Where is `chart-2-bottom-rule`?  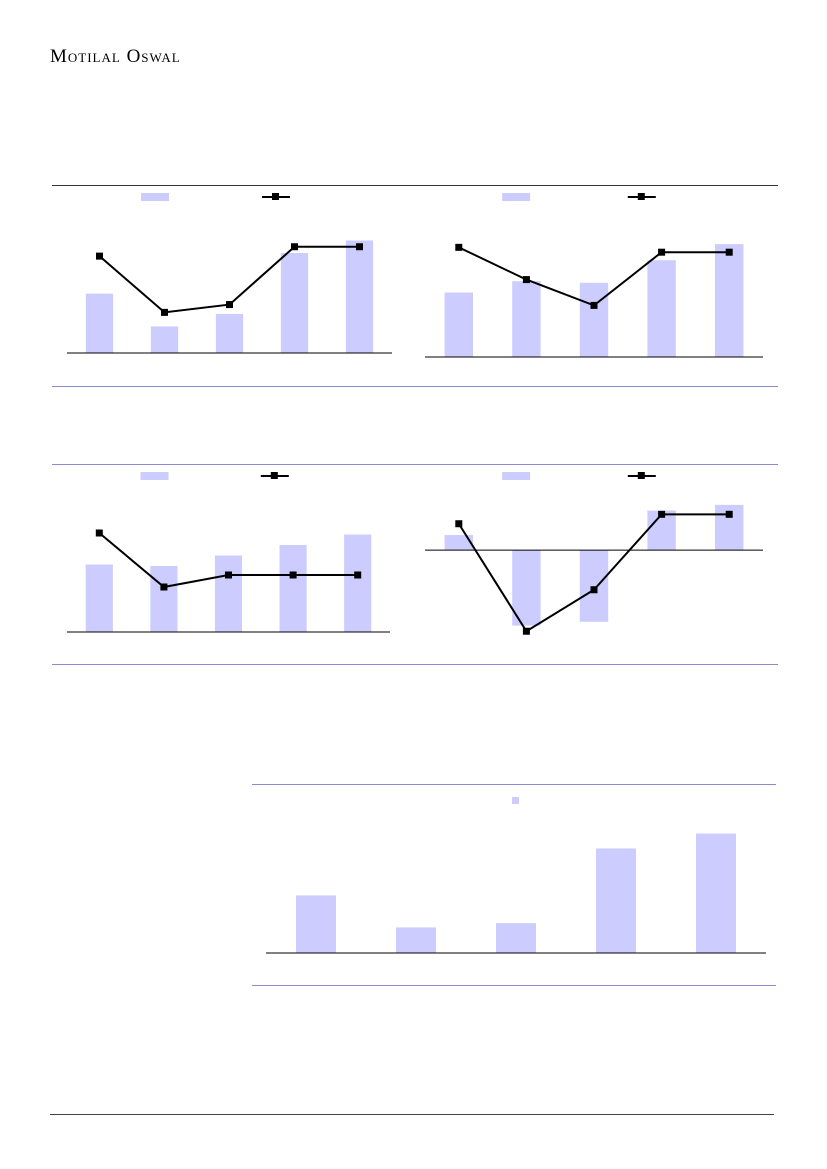
chart-2-bottom-rule is located at coordinates (596, 386).